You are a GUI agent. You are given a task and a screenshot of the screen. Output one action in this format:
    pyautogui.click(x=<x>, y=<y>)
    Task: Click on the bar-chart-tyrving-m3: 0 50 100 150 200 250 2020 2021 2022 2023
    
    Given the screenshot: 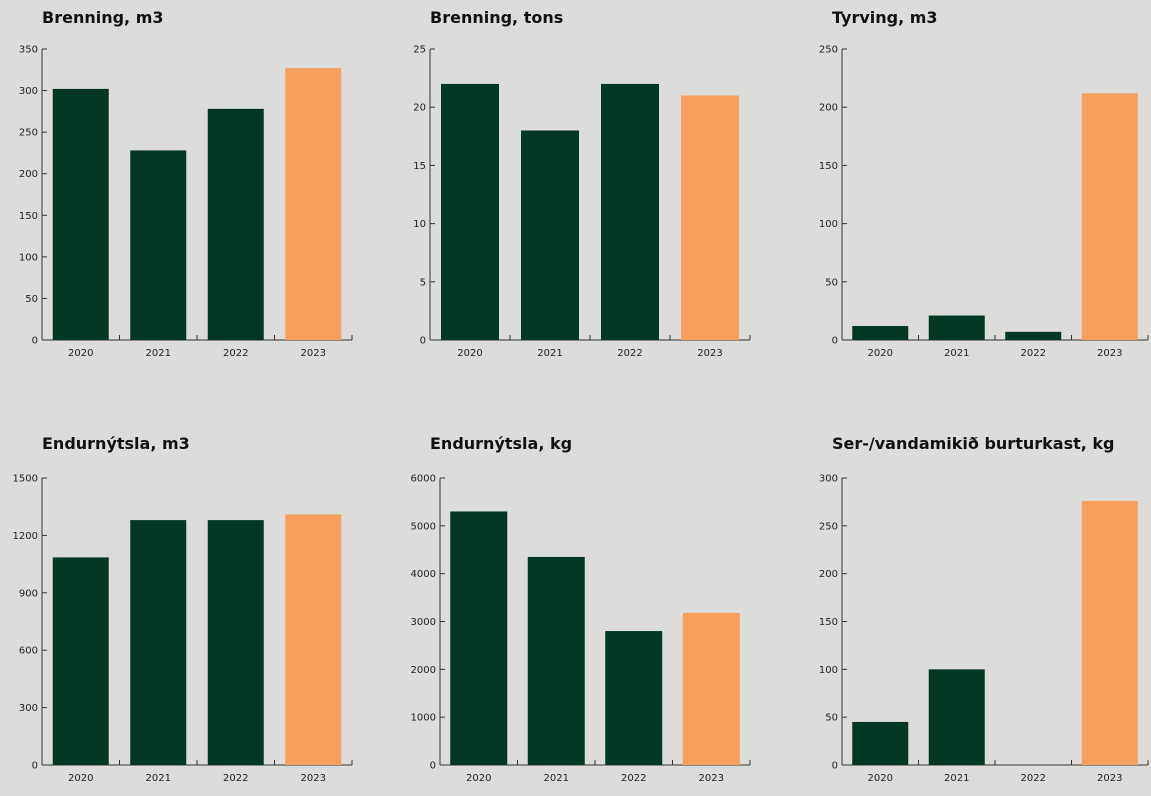 What is the action you would take?
    pyautogui.click(x=984, y=202)
    